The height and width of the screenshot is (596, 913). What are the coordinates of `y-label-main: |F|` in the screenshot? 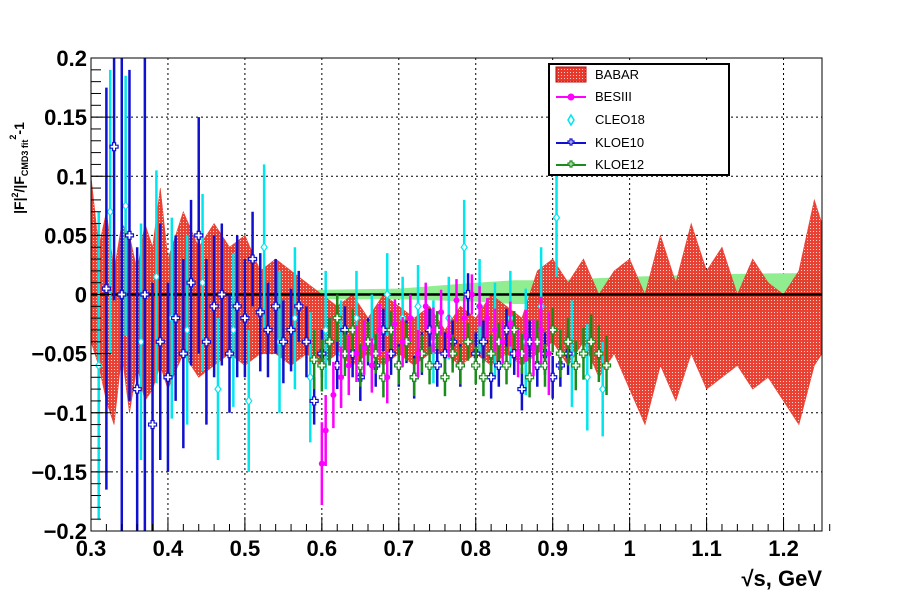 It's located at (19, 205).